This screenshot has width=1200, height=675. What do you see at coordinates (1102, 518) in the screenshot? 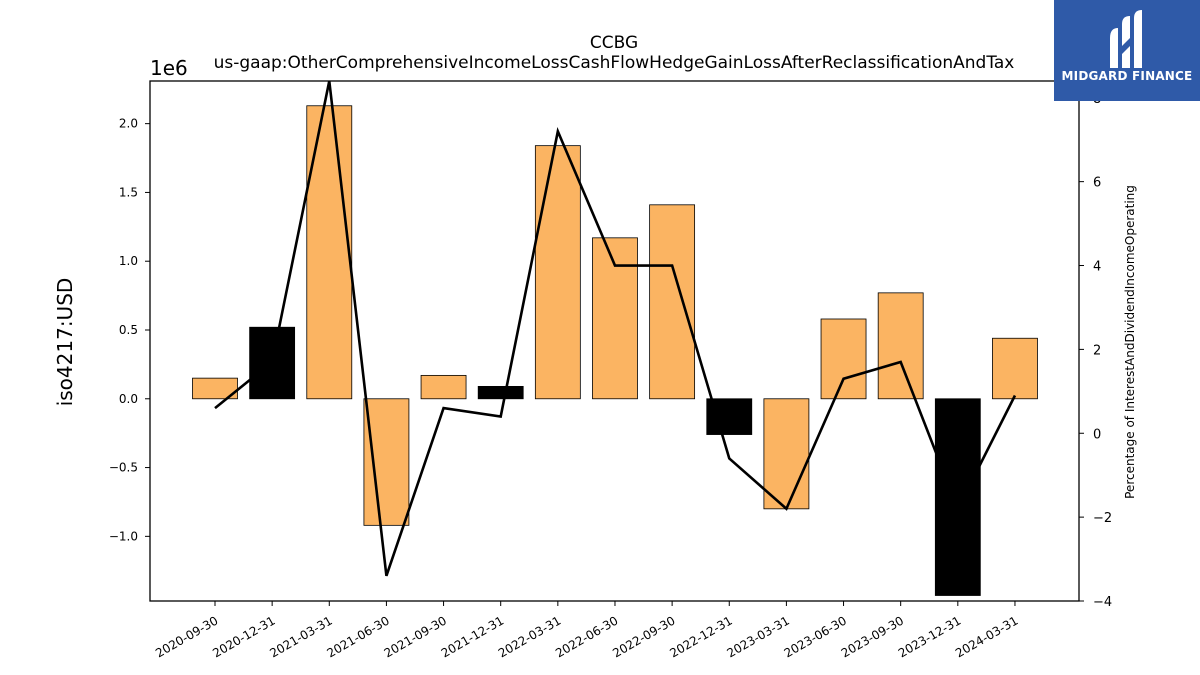
I see `y2-tick-label: −2` at bounding box center [1102, 518].